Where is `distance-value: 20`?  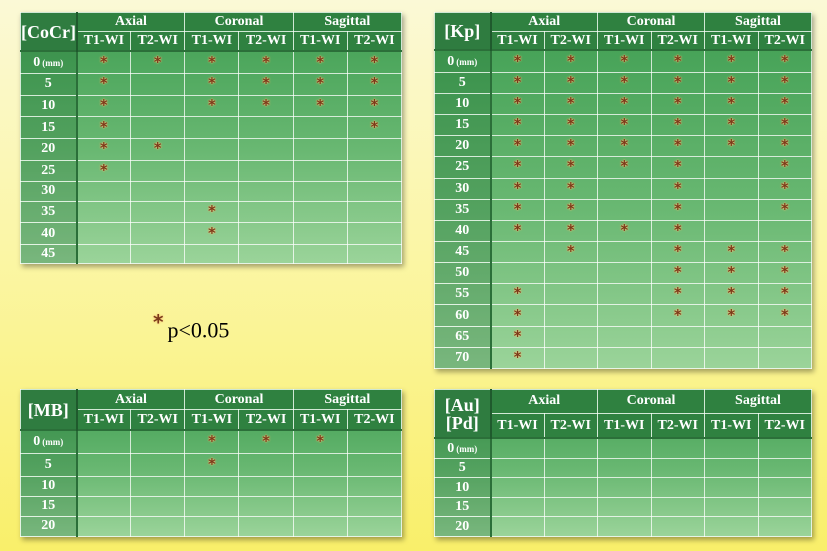 distance-value: 20 is located at coordinates (48, 526).